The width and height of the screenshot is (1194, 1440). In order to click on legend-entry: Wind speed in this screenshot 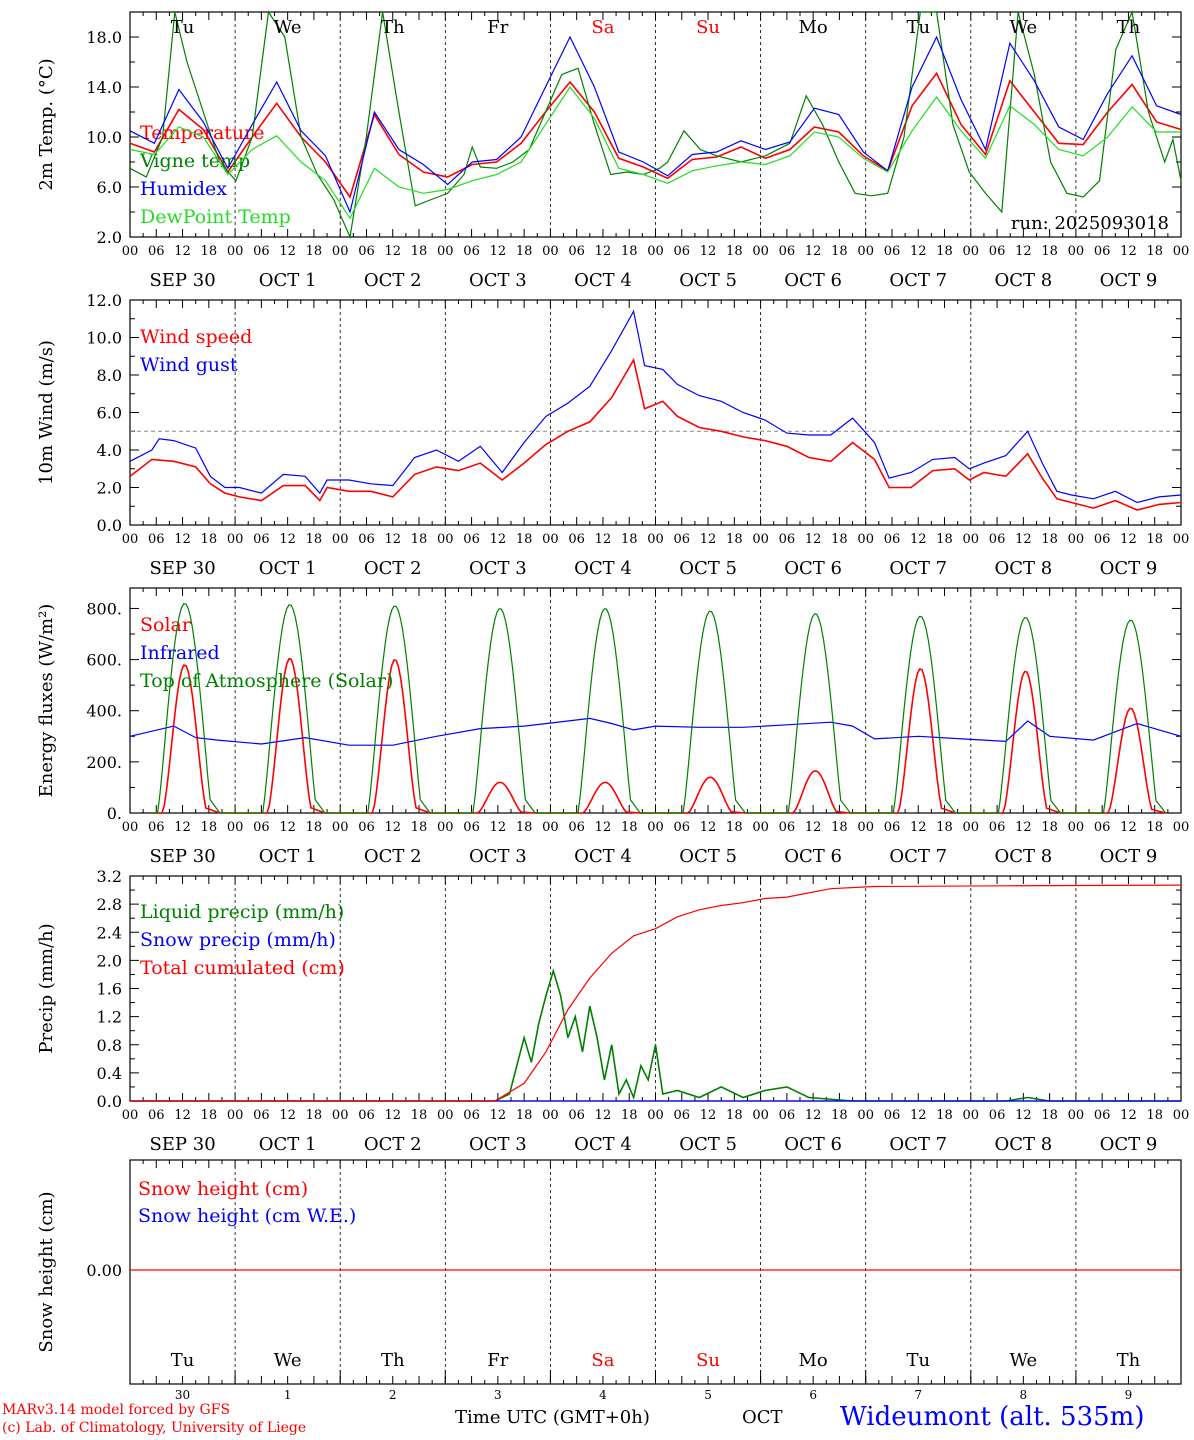, I will do `click(196, 337)`.